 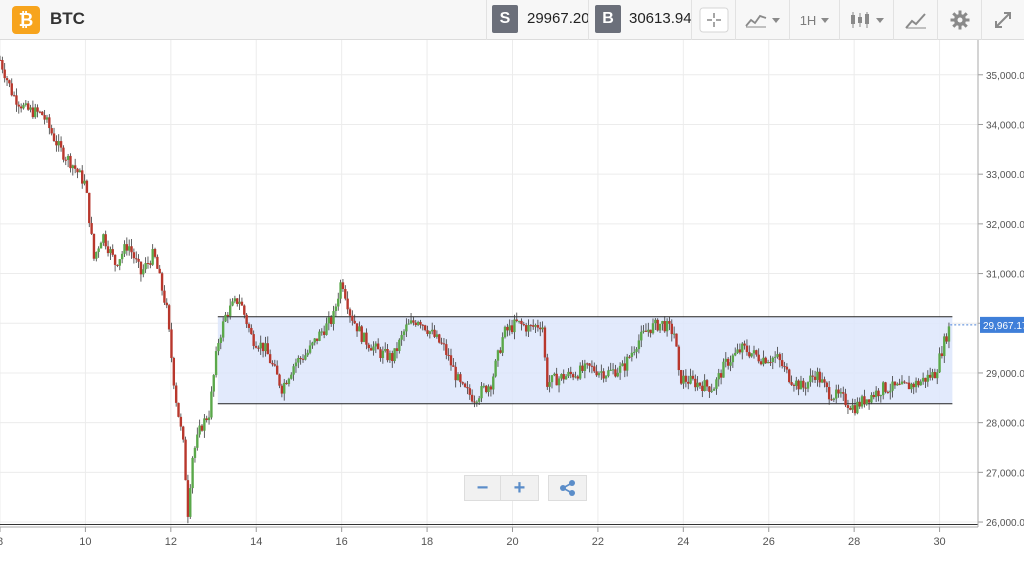 I want to click on draw-tools-button, so click(x=915, y=20).